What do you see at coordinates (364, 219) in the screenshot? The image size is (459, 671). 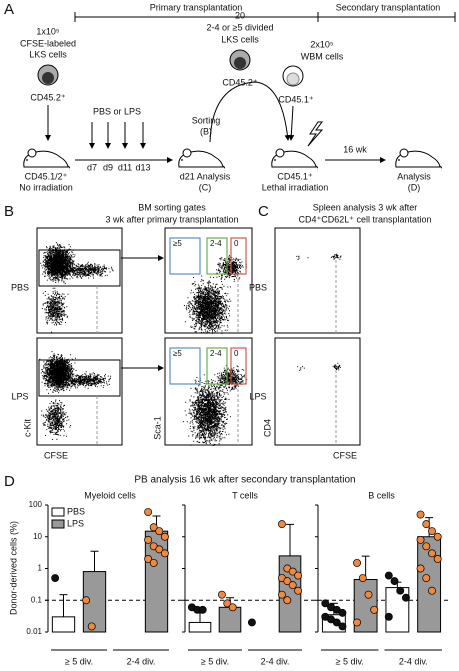 I see `panel-title: CD4⁺CD62L⁺ cell transplantation` at bounding box center [364, 219].